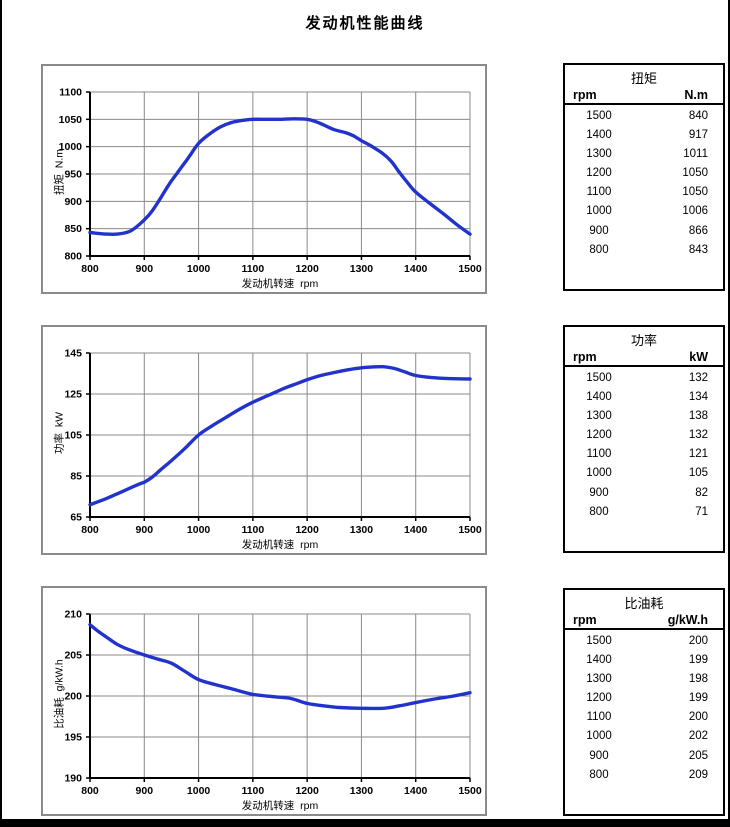  What do you see at coordinates (644, 397) in the screenshot?
I see `table-row: 1400 134` at bounding box center [644, 397].